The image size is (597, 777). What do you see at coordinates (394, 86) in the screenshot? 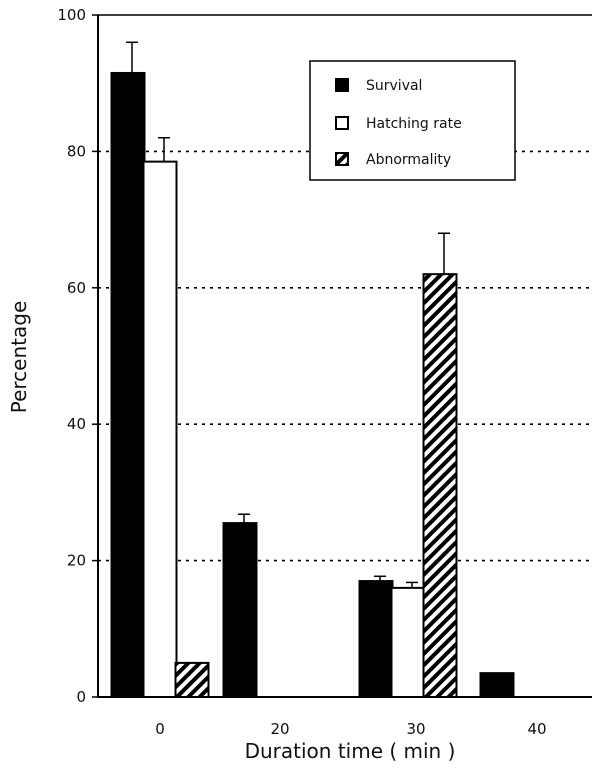
I see `legend-label-survival: Survival` at bounding box center [394, 86].